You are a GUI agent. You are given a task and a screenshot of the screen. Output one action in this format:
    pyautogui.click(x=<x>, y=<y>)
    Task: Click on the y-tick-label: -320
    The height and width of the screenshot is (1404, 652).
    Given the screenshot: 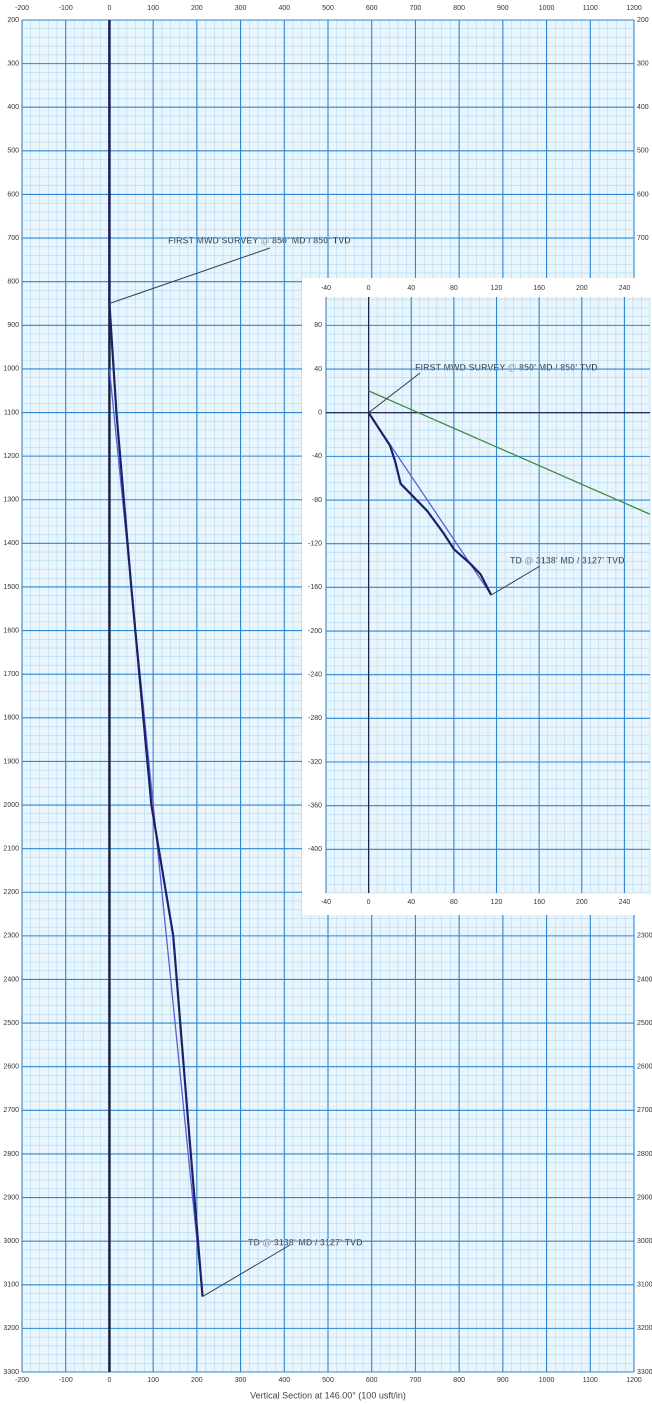 What is the action you would take?
    pyautogui.click(x=315, y=762)
    